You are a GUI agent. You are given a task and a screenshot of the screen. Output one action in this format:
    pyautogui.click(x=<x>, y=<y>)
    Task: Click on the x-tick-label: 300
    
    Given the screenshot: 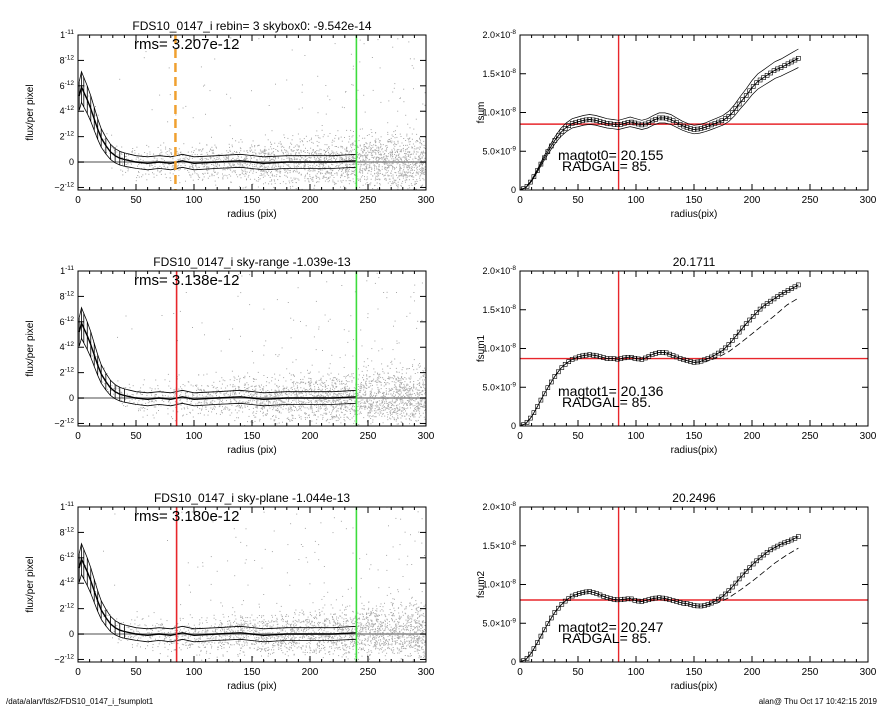 What is the action you would take?
    pyautogui.click(x=868, y=200)
    